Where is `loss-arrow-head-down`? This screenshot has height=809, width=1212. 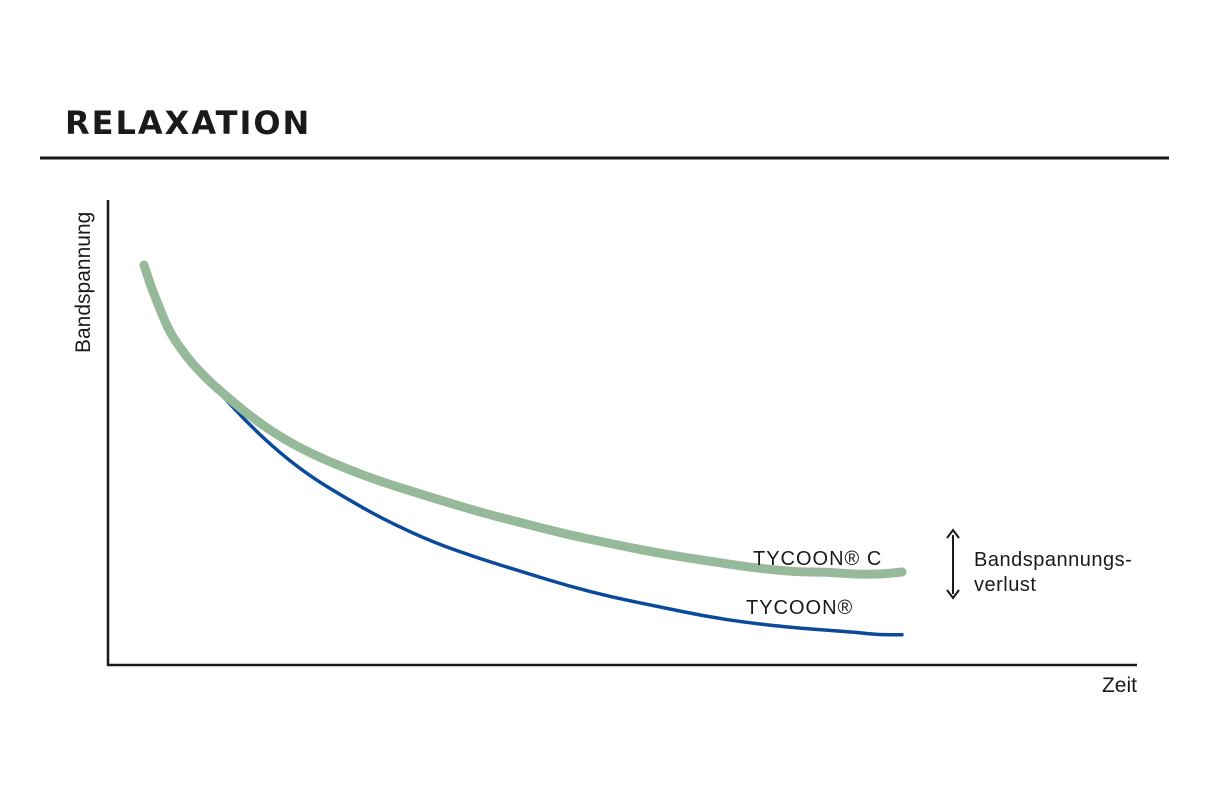
loss-arrow-head-down is located at coordinates (953, 594).